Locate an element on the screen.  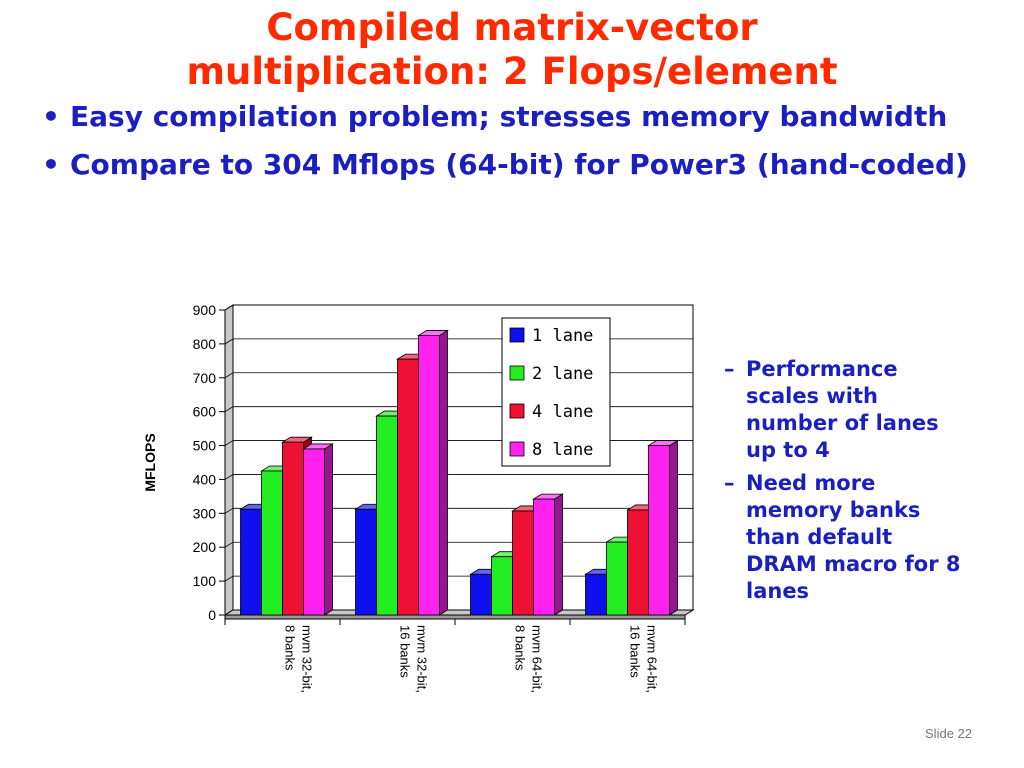
x-tick-label: mvm 64-bit,8 banks is located at coordinates (529, 659).